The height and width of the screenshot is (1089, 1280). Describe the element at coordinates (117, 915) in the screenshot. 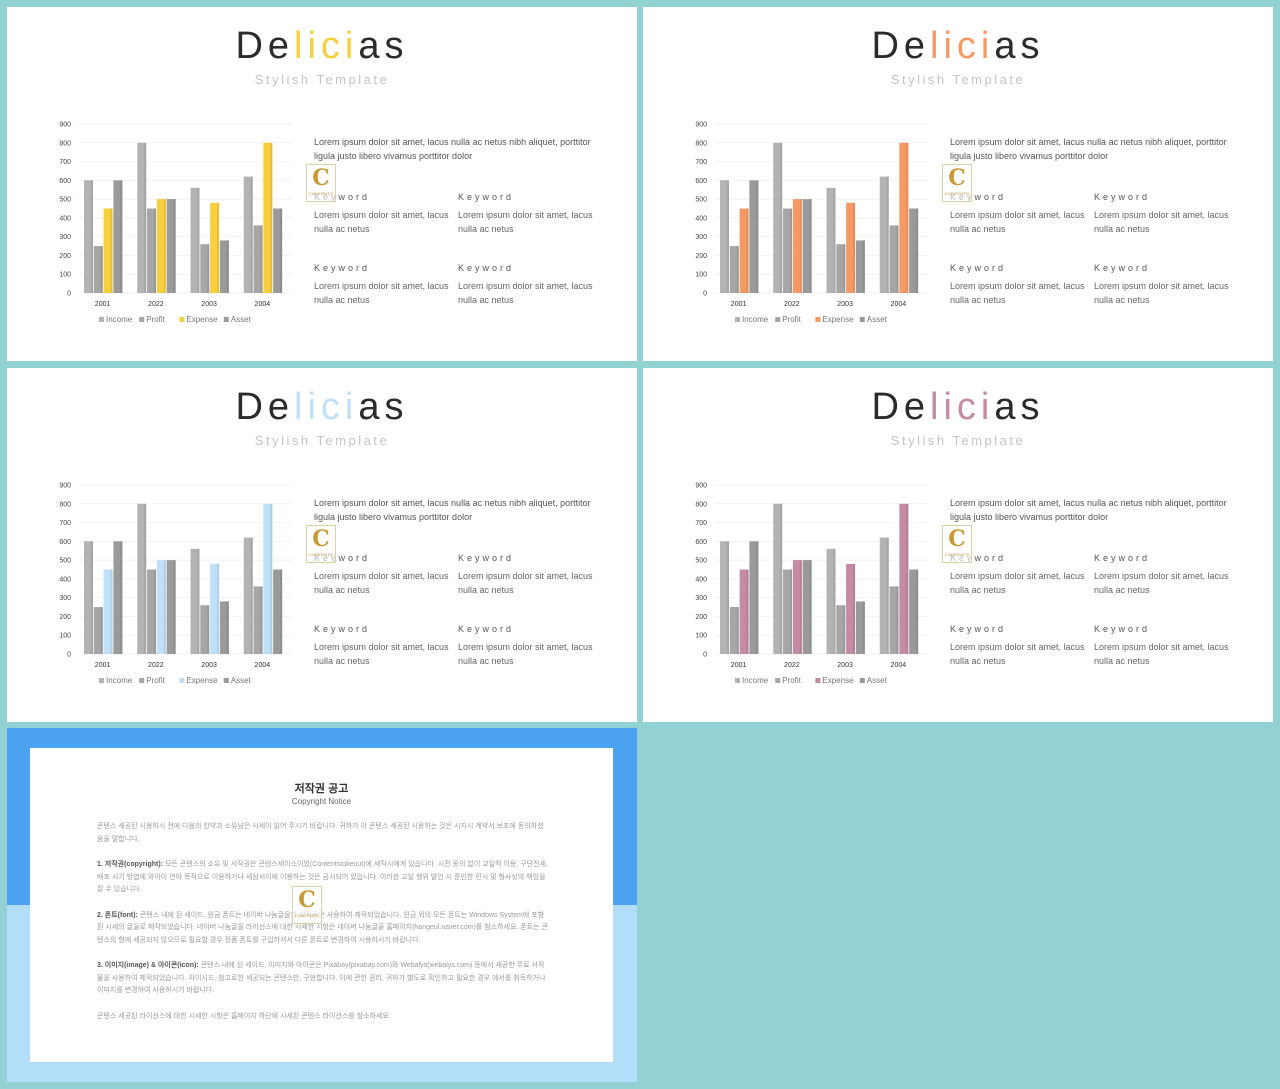

I see `font-heading: 2. 폰트(font):` at that location.